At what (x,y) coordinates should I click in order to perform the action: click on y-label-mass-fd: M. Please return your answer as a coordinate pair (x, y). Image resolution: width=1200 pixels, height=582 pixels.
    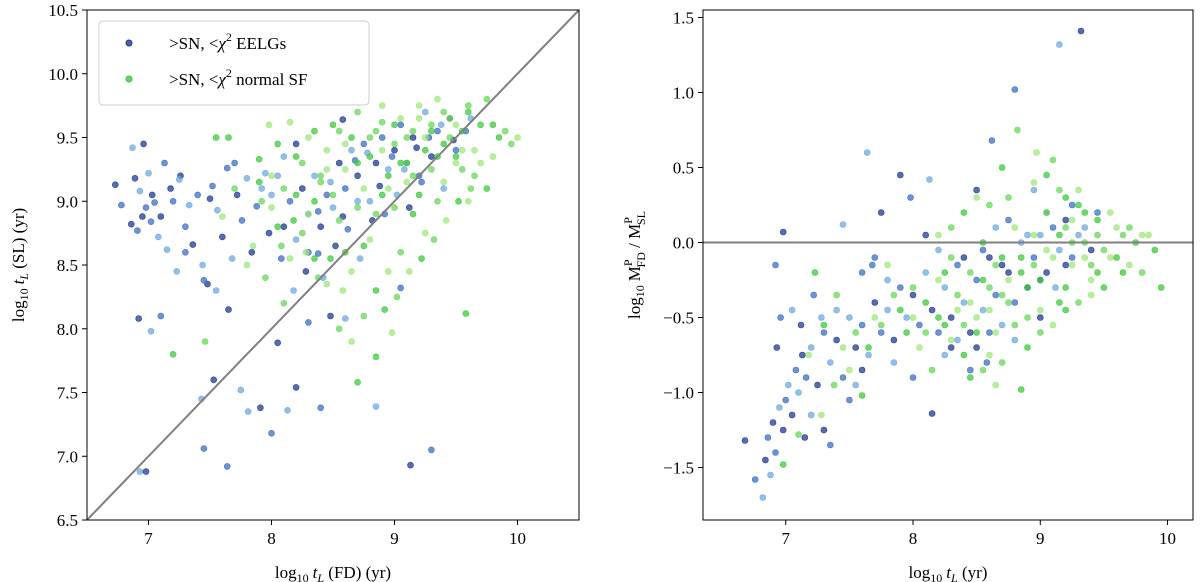
    Looking at the image, I should click on (634, 273).